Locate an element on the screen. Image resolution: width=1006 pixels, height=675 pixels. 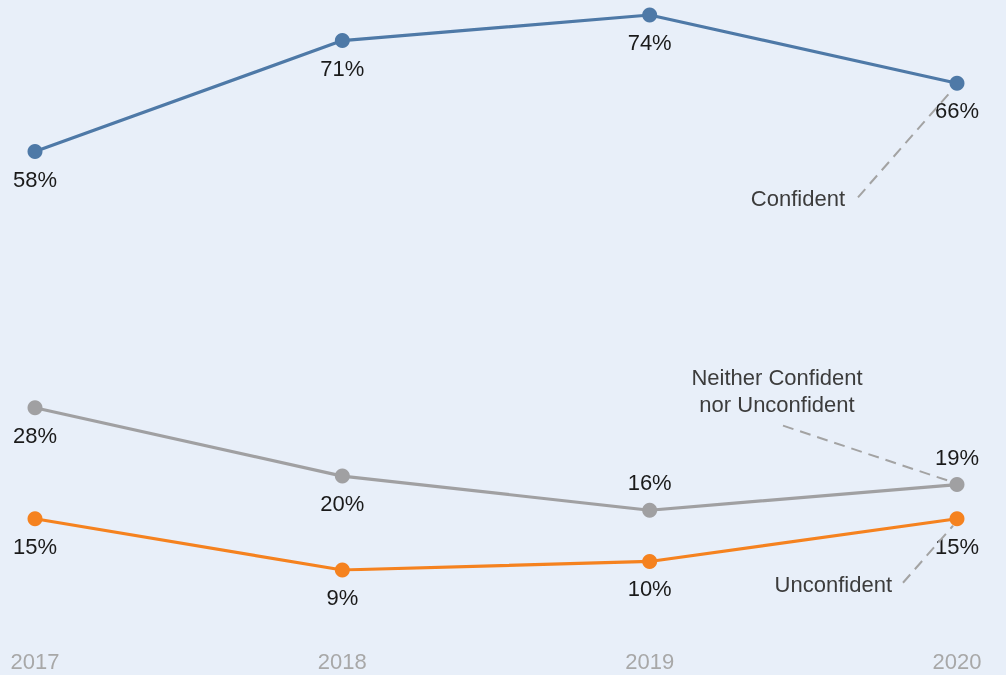
text: Confident is located at coordinates (797, 198).